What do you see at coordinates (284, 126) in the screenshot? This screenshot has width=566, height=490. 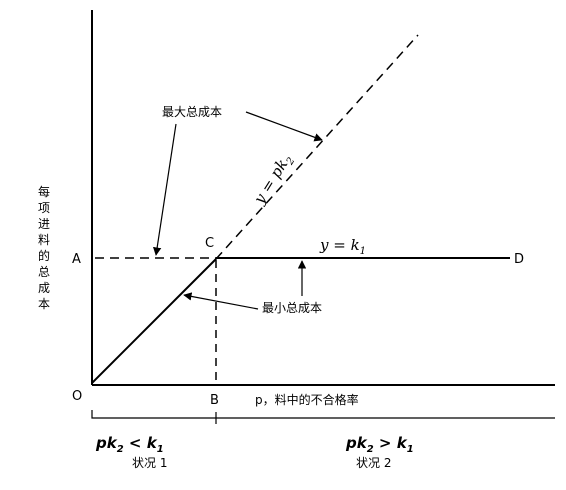 I see `arrow-max-to-pk2` at bounding box center [284, 126].